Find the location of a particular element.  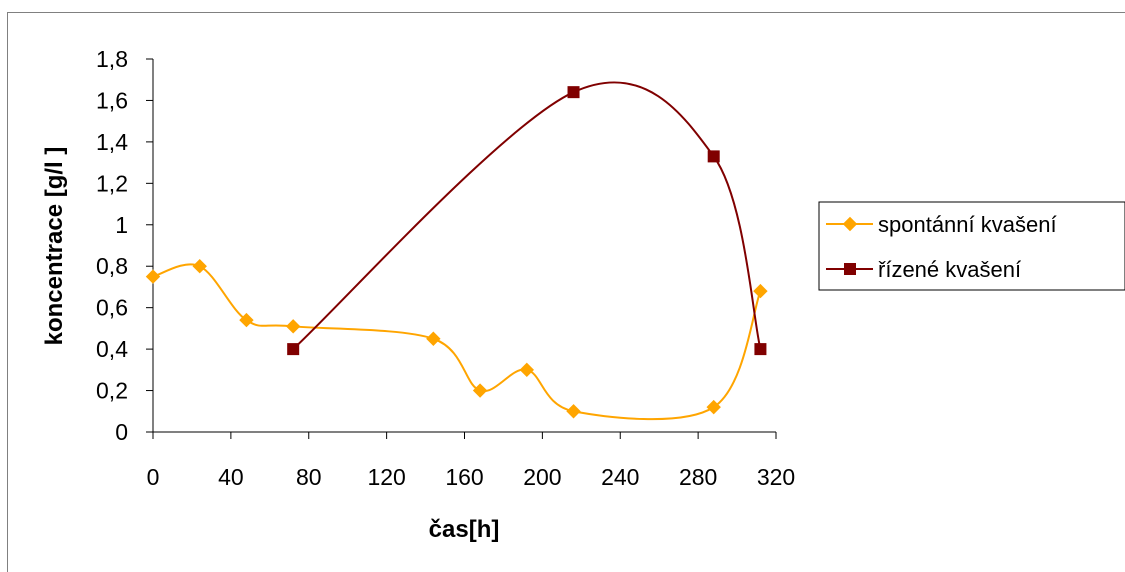

x-axis-ticks: 0 40 80 120 160 200 240 280 320 is located at coordinates (471, 461).